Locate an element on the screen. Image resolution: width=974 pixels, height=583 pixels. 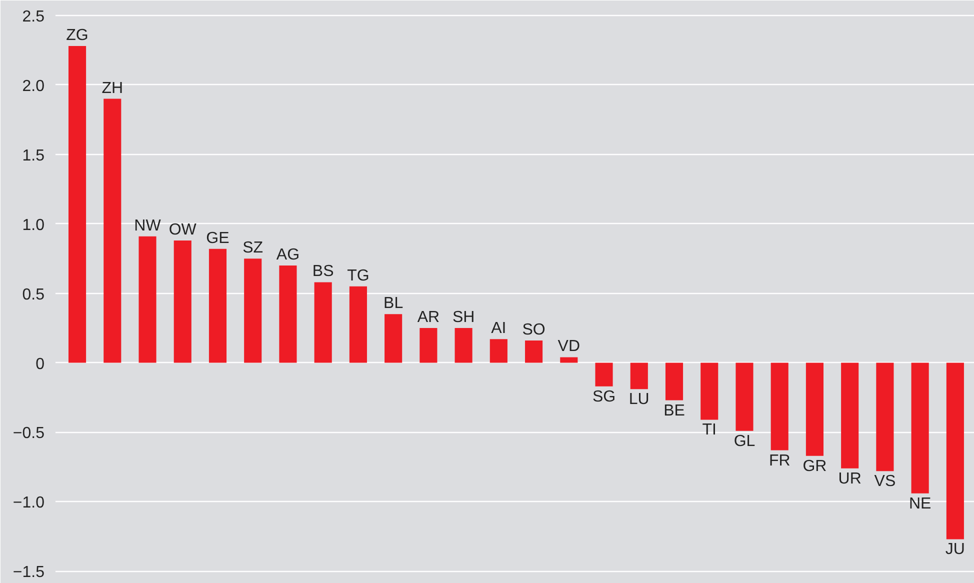
x-tick-label: TI is located at coordinates (709, 430).